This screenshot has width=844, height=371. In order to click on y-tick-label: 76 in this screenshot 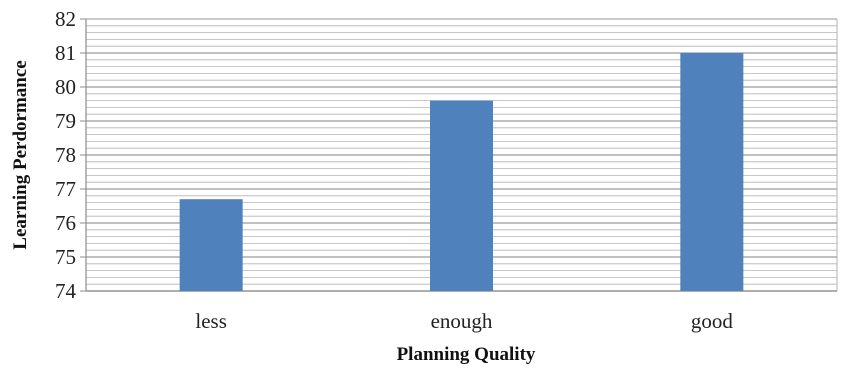, I will do `click(65, 223)`.